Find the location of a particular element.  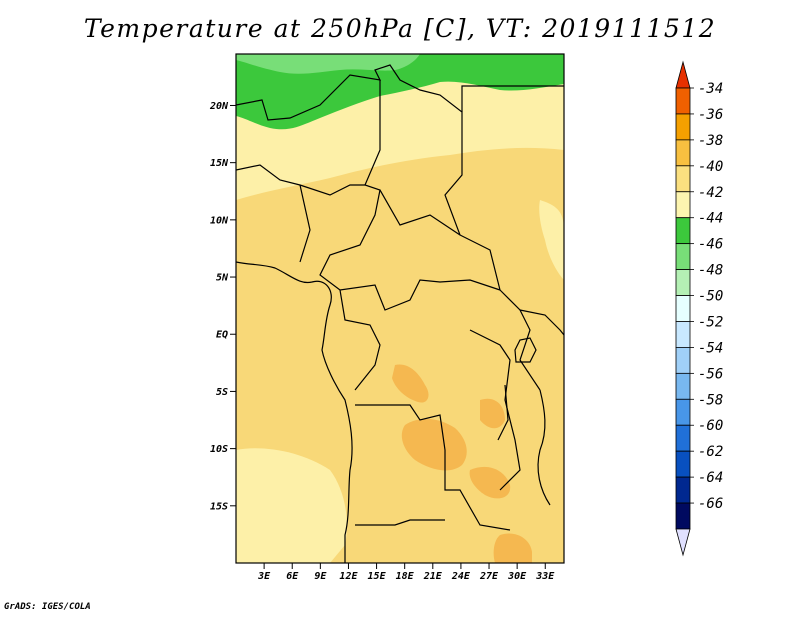

lat-tick-label: 20N is located at coordinates (219, 106).